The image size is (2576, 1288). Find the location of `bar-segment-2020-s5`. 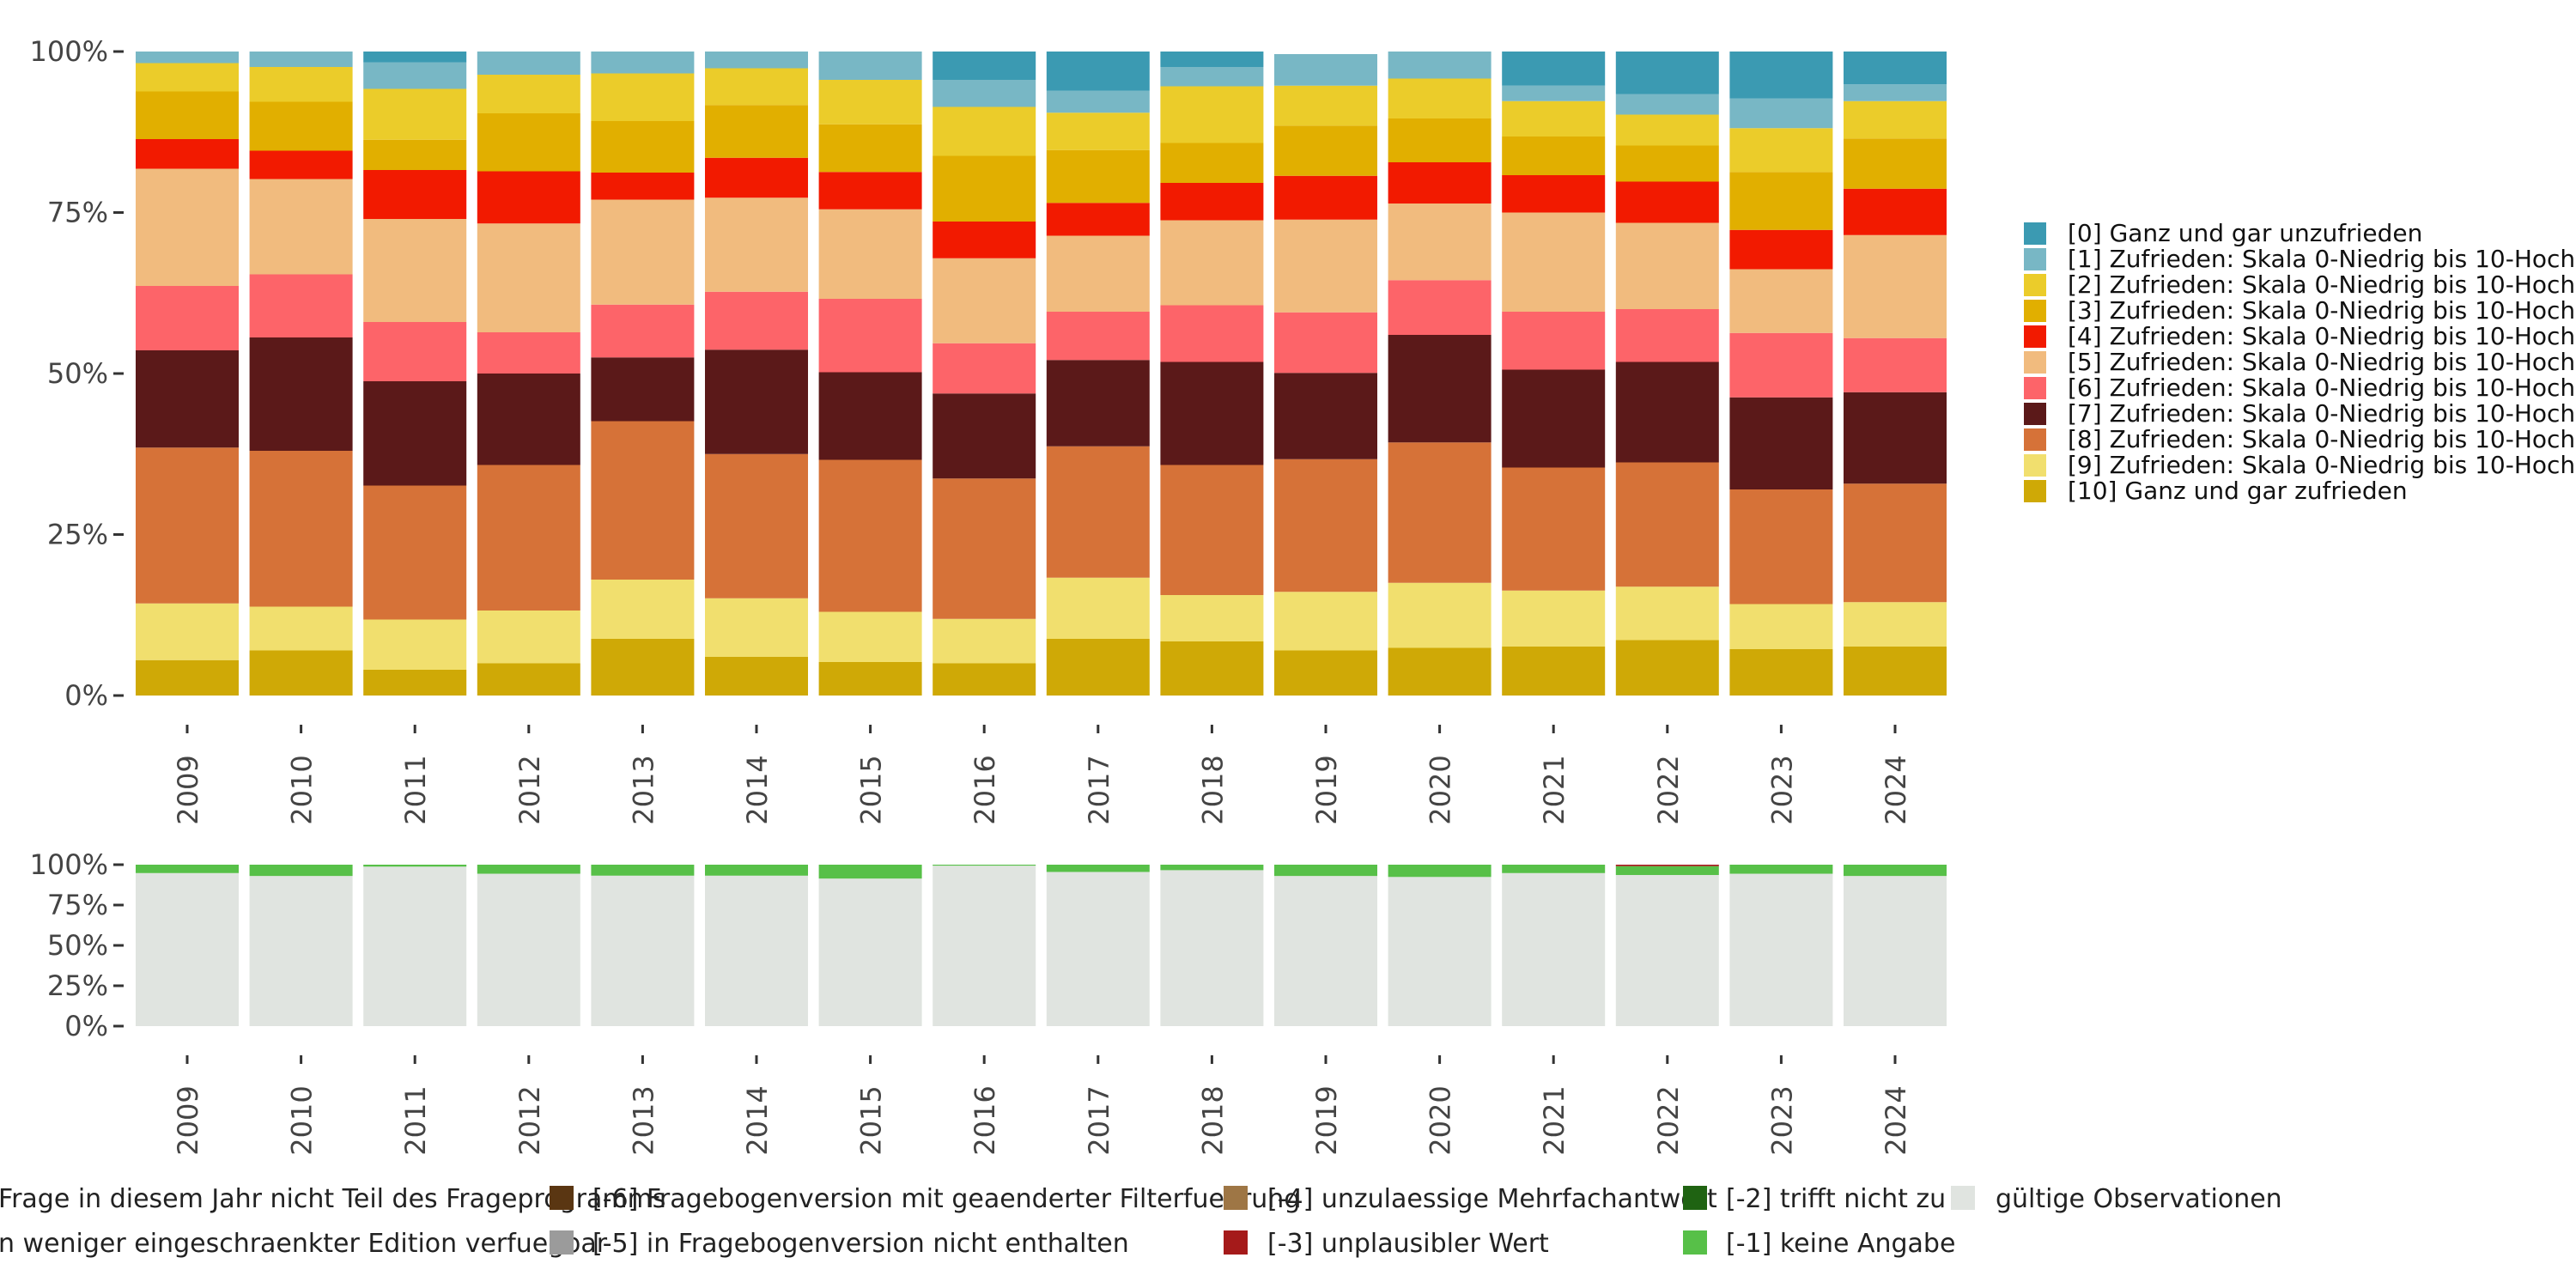

bar-segment-2020-s5 is located at coordinates (1440, 242).